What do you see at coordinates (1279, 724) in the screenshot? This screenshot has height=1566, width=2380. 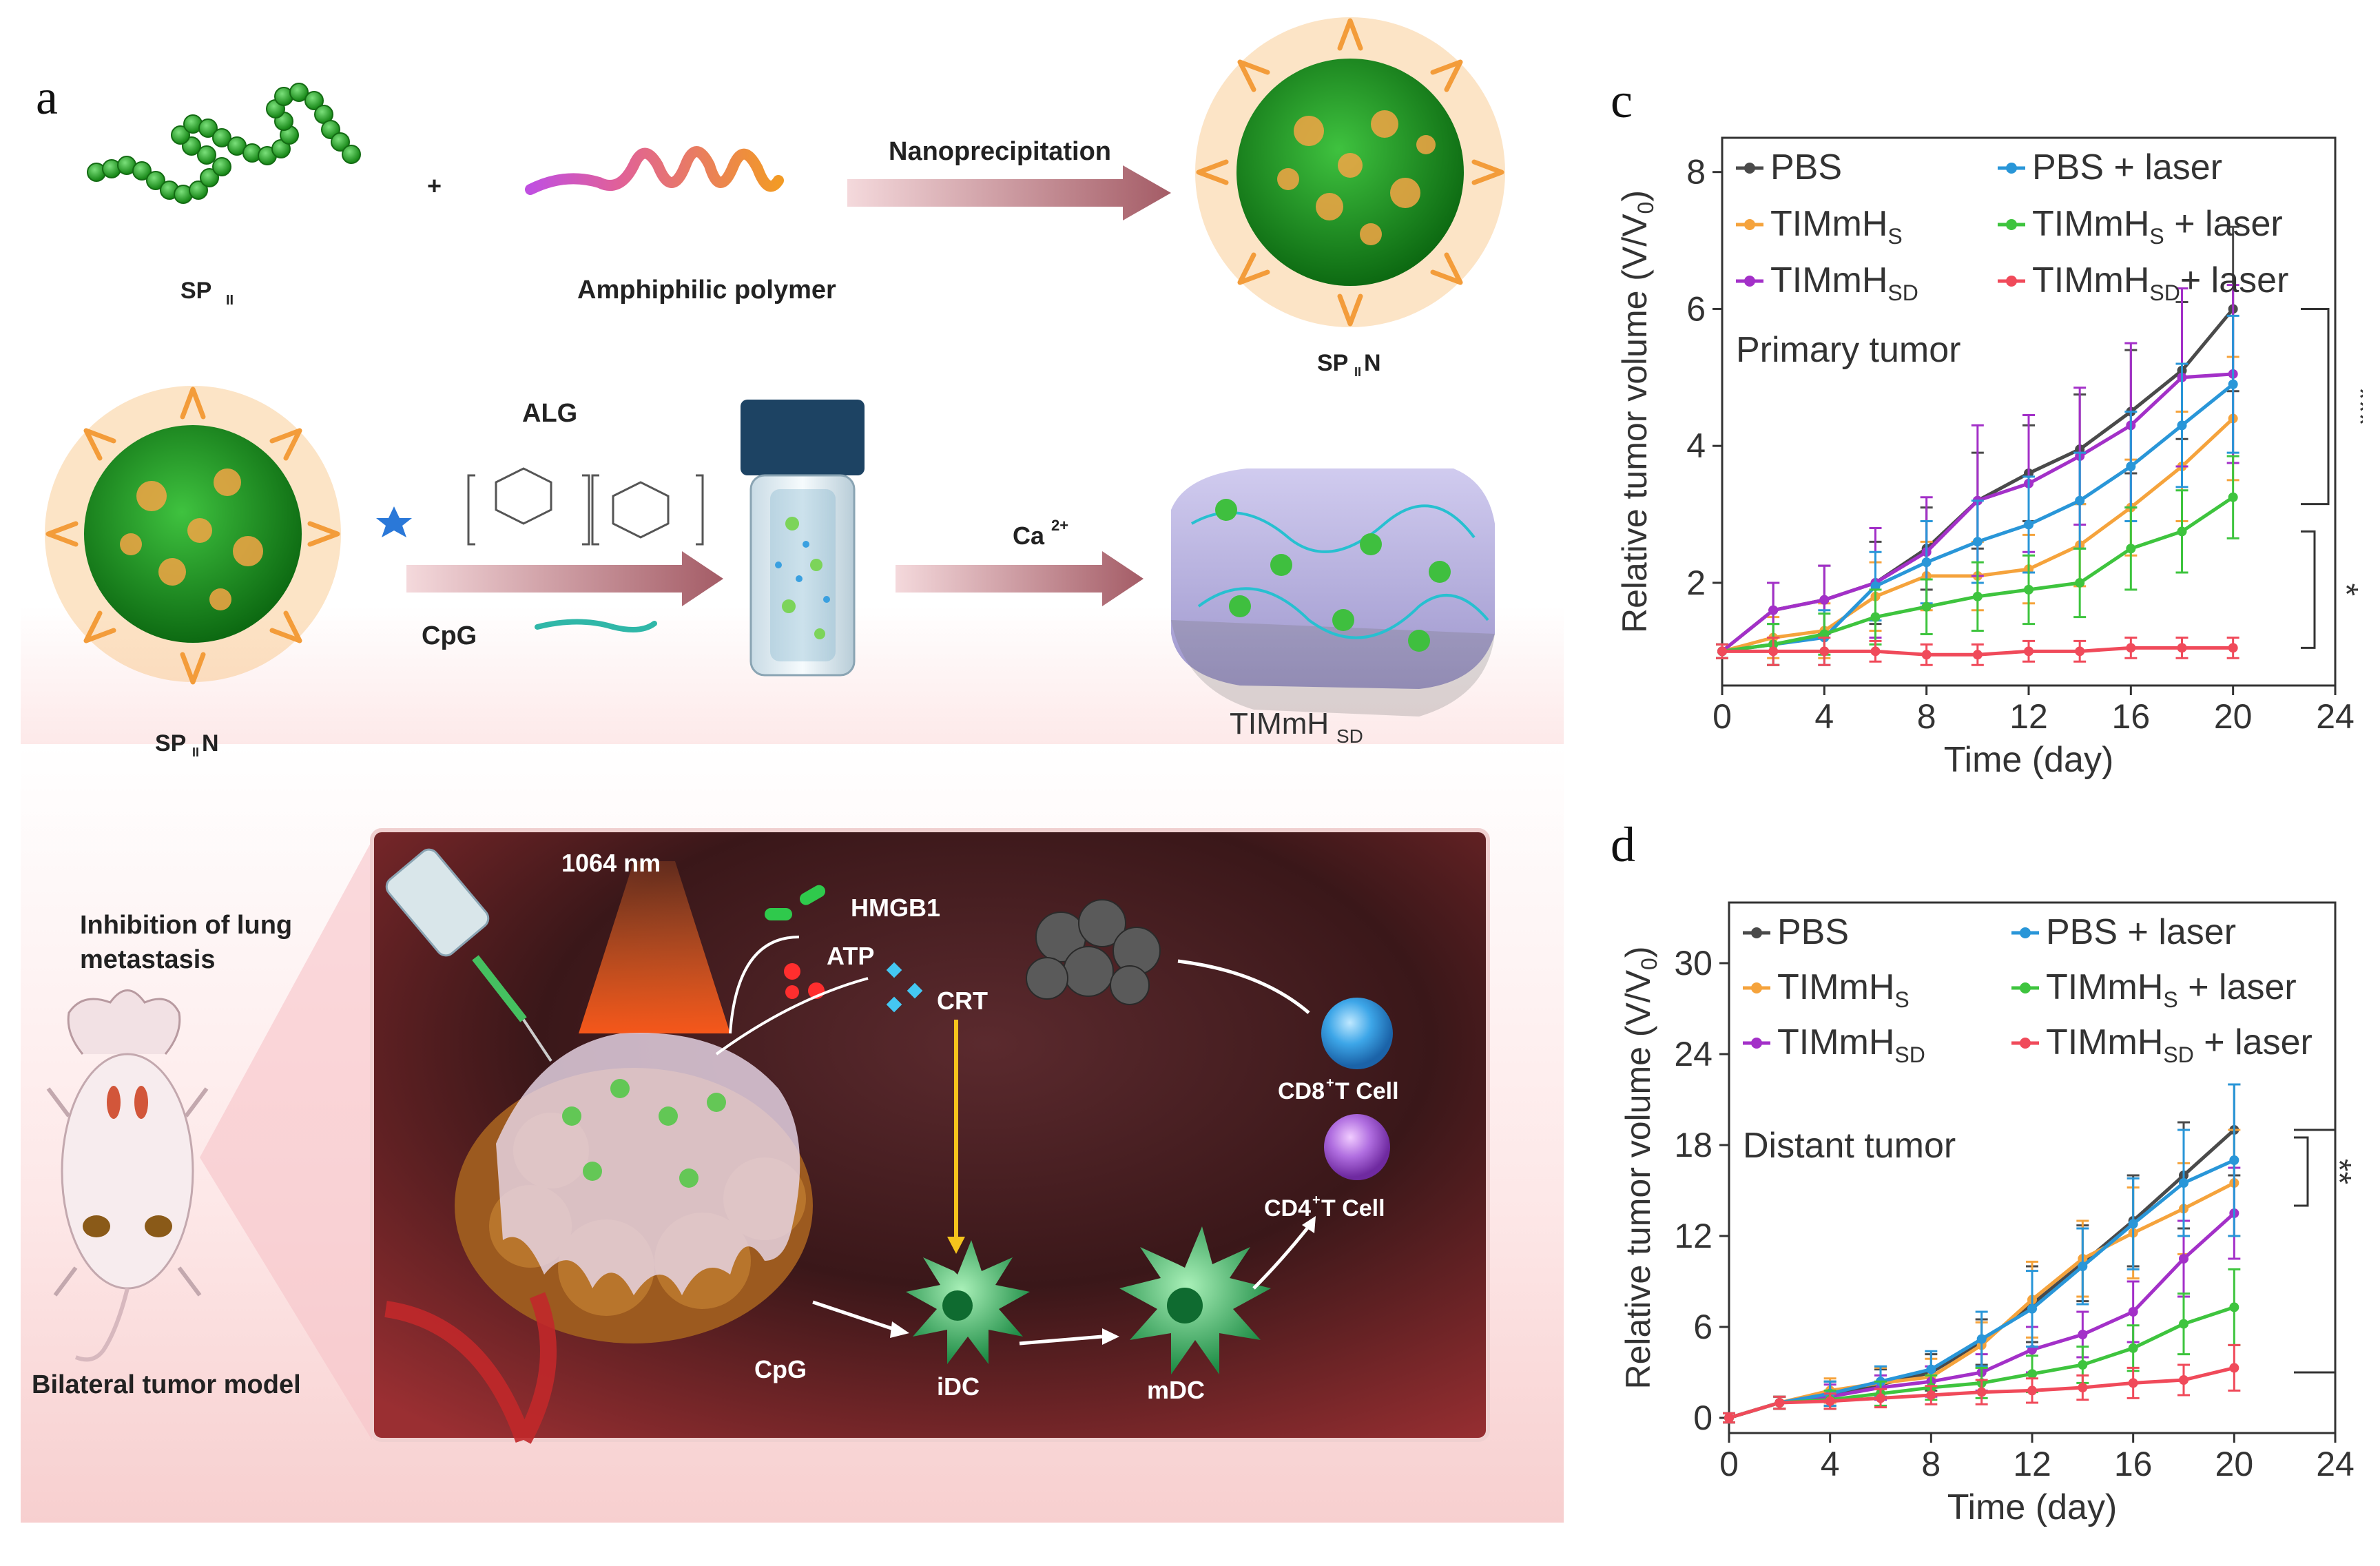 I see `timmh-label: TIMmH` at bounding box center [1279, 724].